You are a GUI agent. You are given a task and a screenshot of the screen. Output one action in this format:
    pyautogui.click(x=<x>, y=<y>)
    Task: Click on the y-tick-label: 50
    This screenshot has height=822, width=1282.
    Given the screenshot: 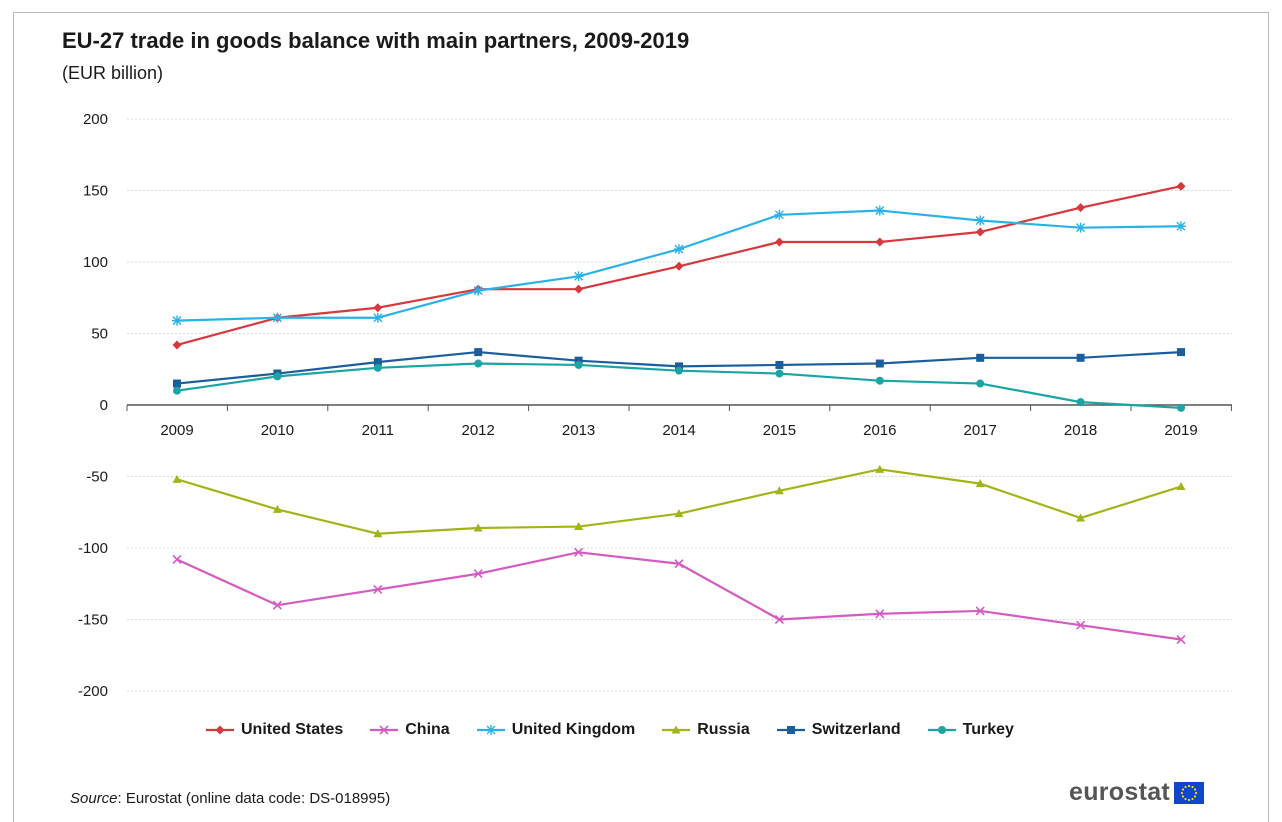 What is the action you would take?
    pyautogui.click(x=99, y=334)
    